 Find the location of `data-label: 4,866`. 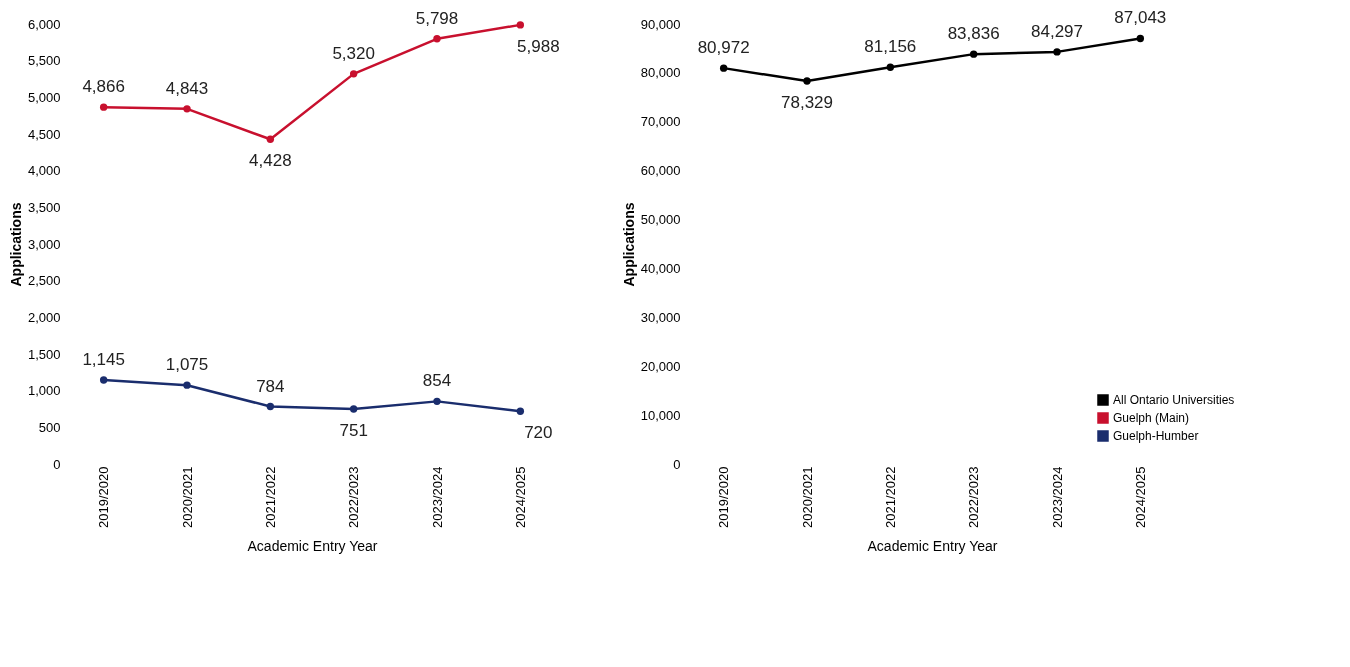

data-label: 4,866 is located at coordinates (103, 87).